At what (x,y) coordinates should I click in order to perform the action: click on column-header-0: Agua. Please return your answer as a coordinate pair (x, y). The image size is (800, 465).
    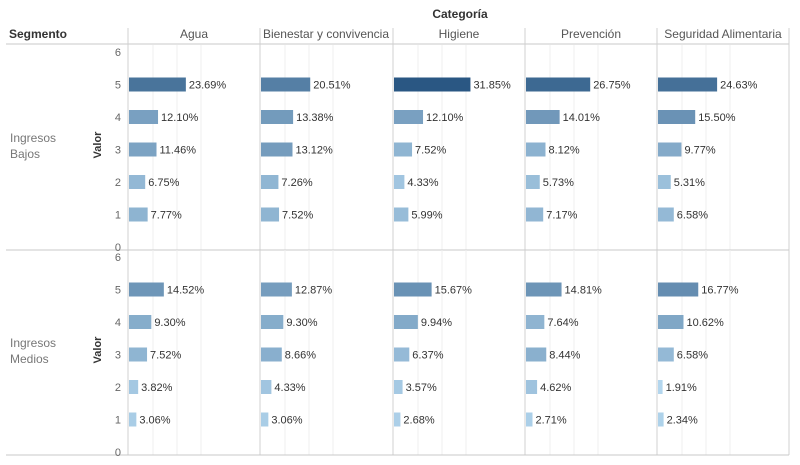
    Looking at the image, I should click on (194, 34).